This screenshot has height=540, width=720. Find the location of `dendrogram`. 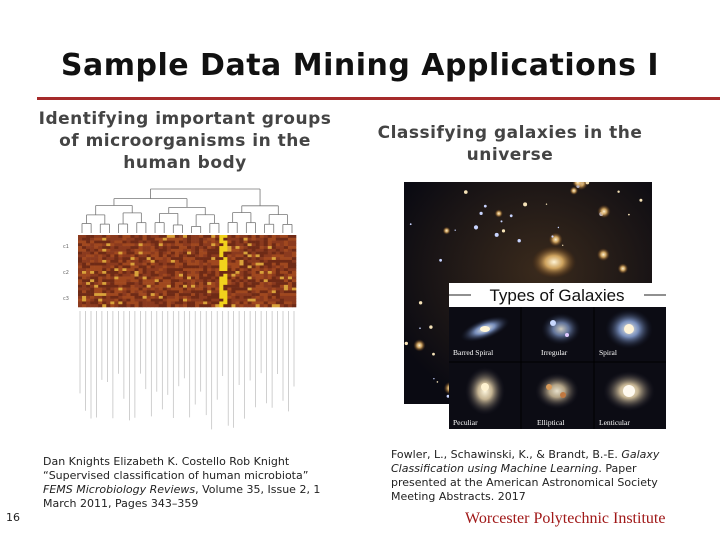

dendrogram is located at coordinates (187, 210).